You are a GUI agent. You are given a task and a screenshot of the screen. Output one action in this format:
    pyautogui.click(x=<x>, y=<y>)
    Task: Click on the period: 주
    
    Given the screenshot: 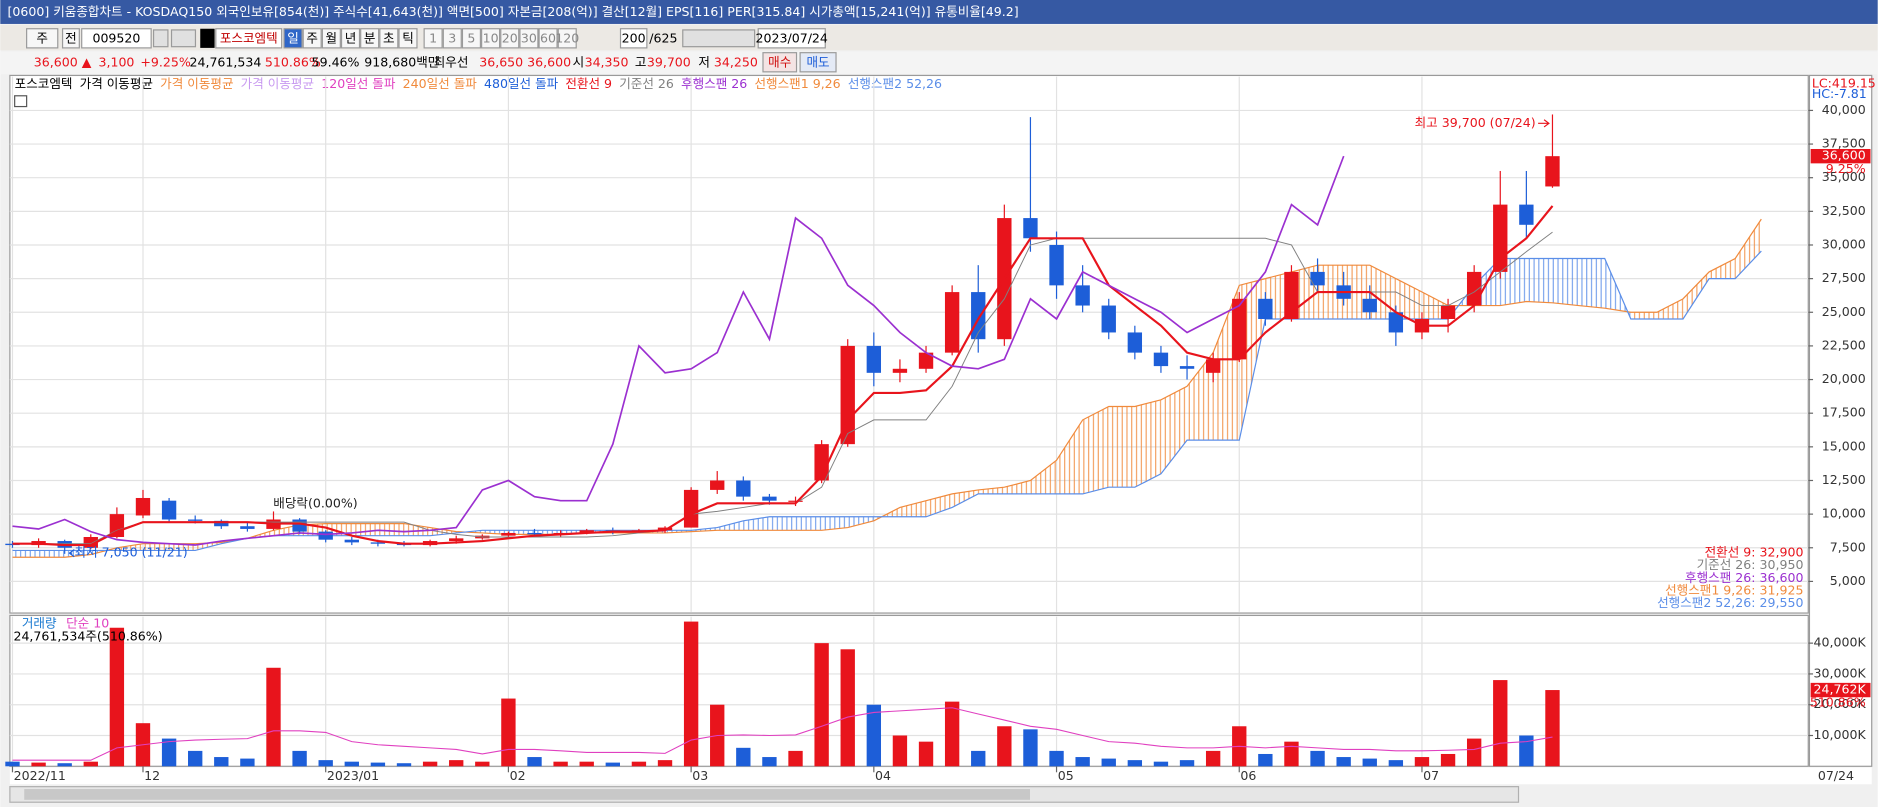 What is the action you would take?
    pyautogui.click(x=312, y=37)
    